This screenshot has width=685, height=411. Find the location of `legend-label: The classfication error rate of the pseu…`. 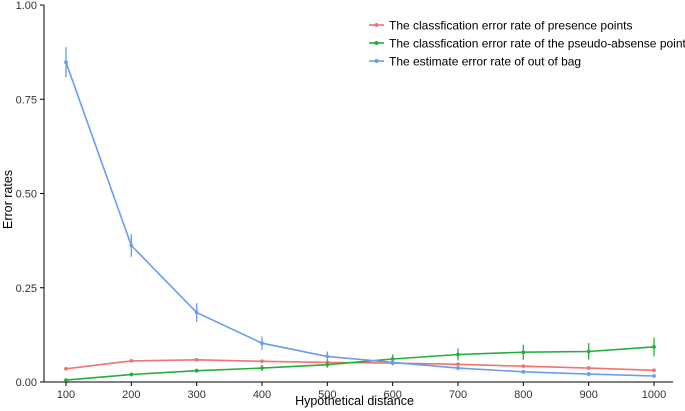

legend-label: The classfication error rate of the pseu… is located at coordinates (537, 44).